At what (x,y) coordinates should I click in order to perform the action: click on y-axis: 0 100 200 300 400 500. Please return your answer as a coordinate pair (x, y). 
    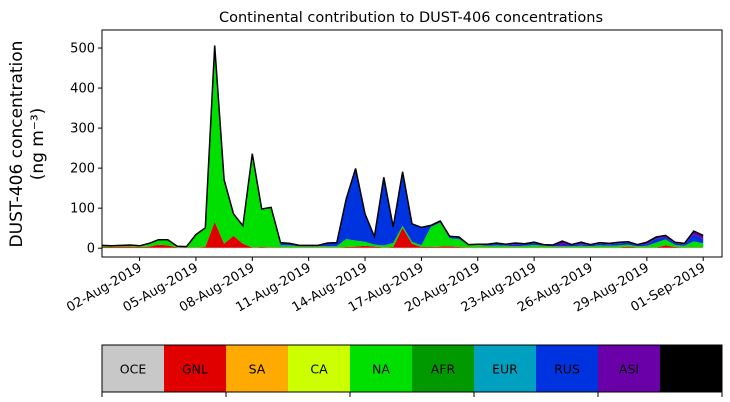
    Looking at the image, I should click on (86, 149).